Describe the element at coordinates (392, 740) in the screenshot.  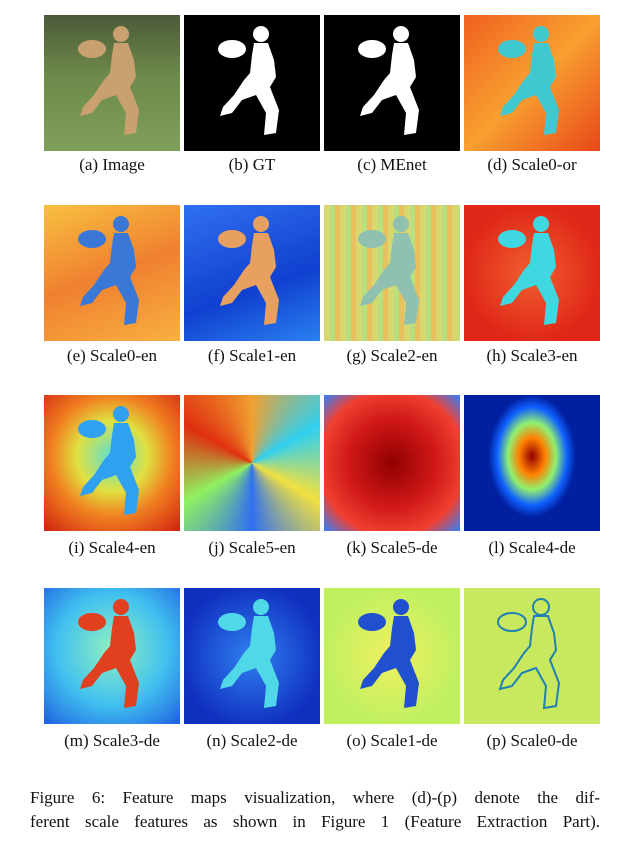
I see `panel-label: (o) Scale1-de` at that location.